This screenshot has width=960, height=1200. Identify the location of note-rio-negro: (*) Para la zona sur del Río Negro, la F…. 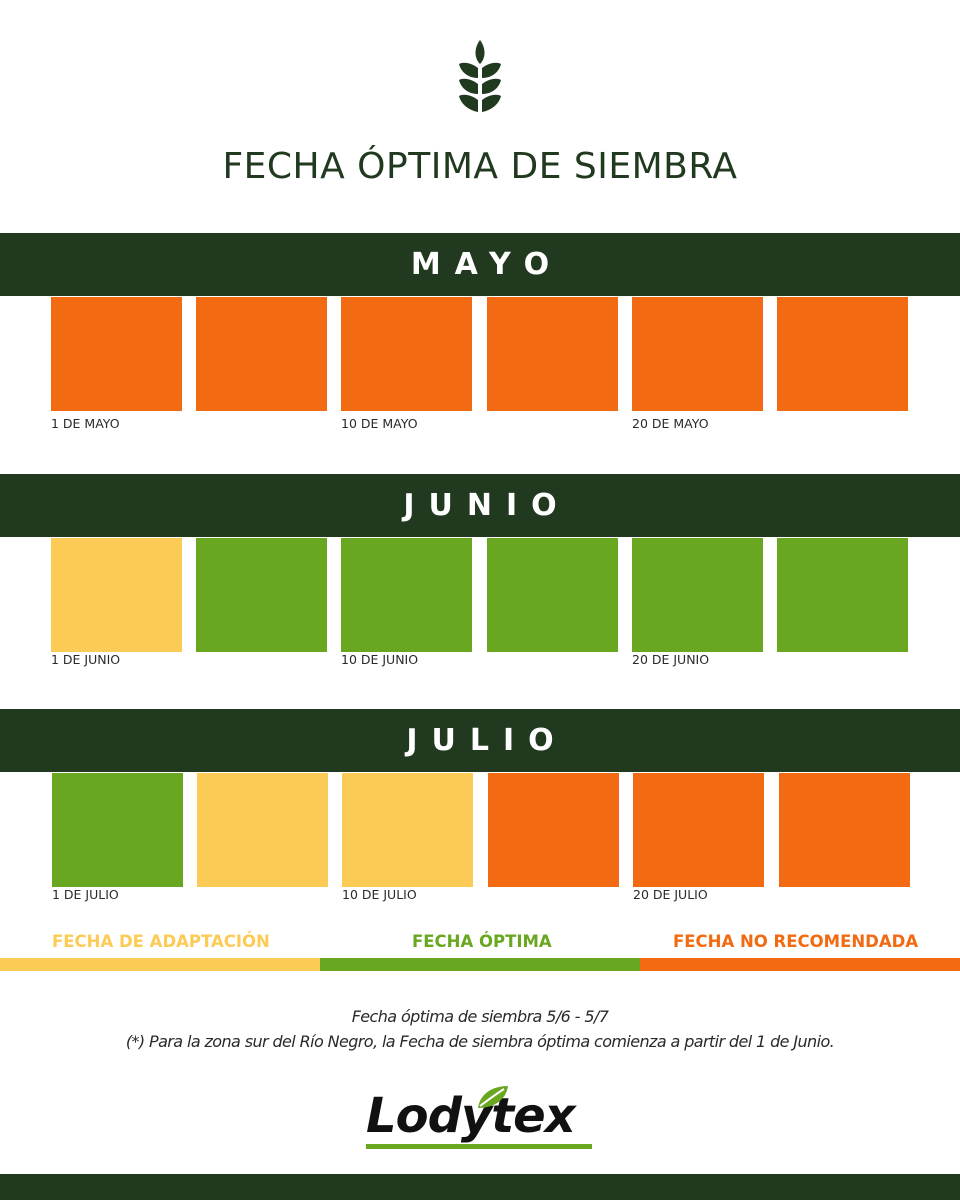
(480, 1041).